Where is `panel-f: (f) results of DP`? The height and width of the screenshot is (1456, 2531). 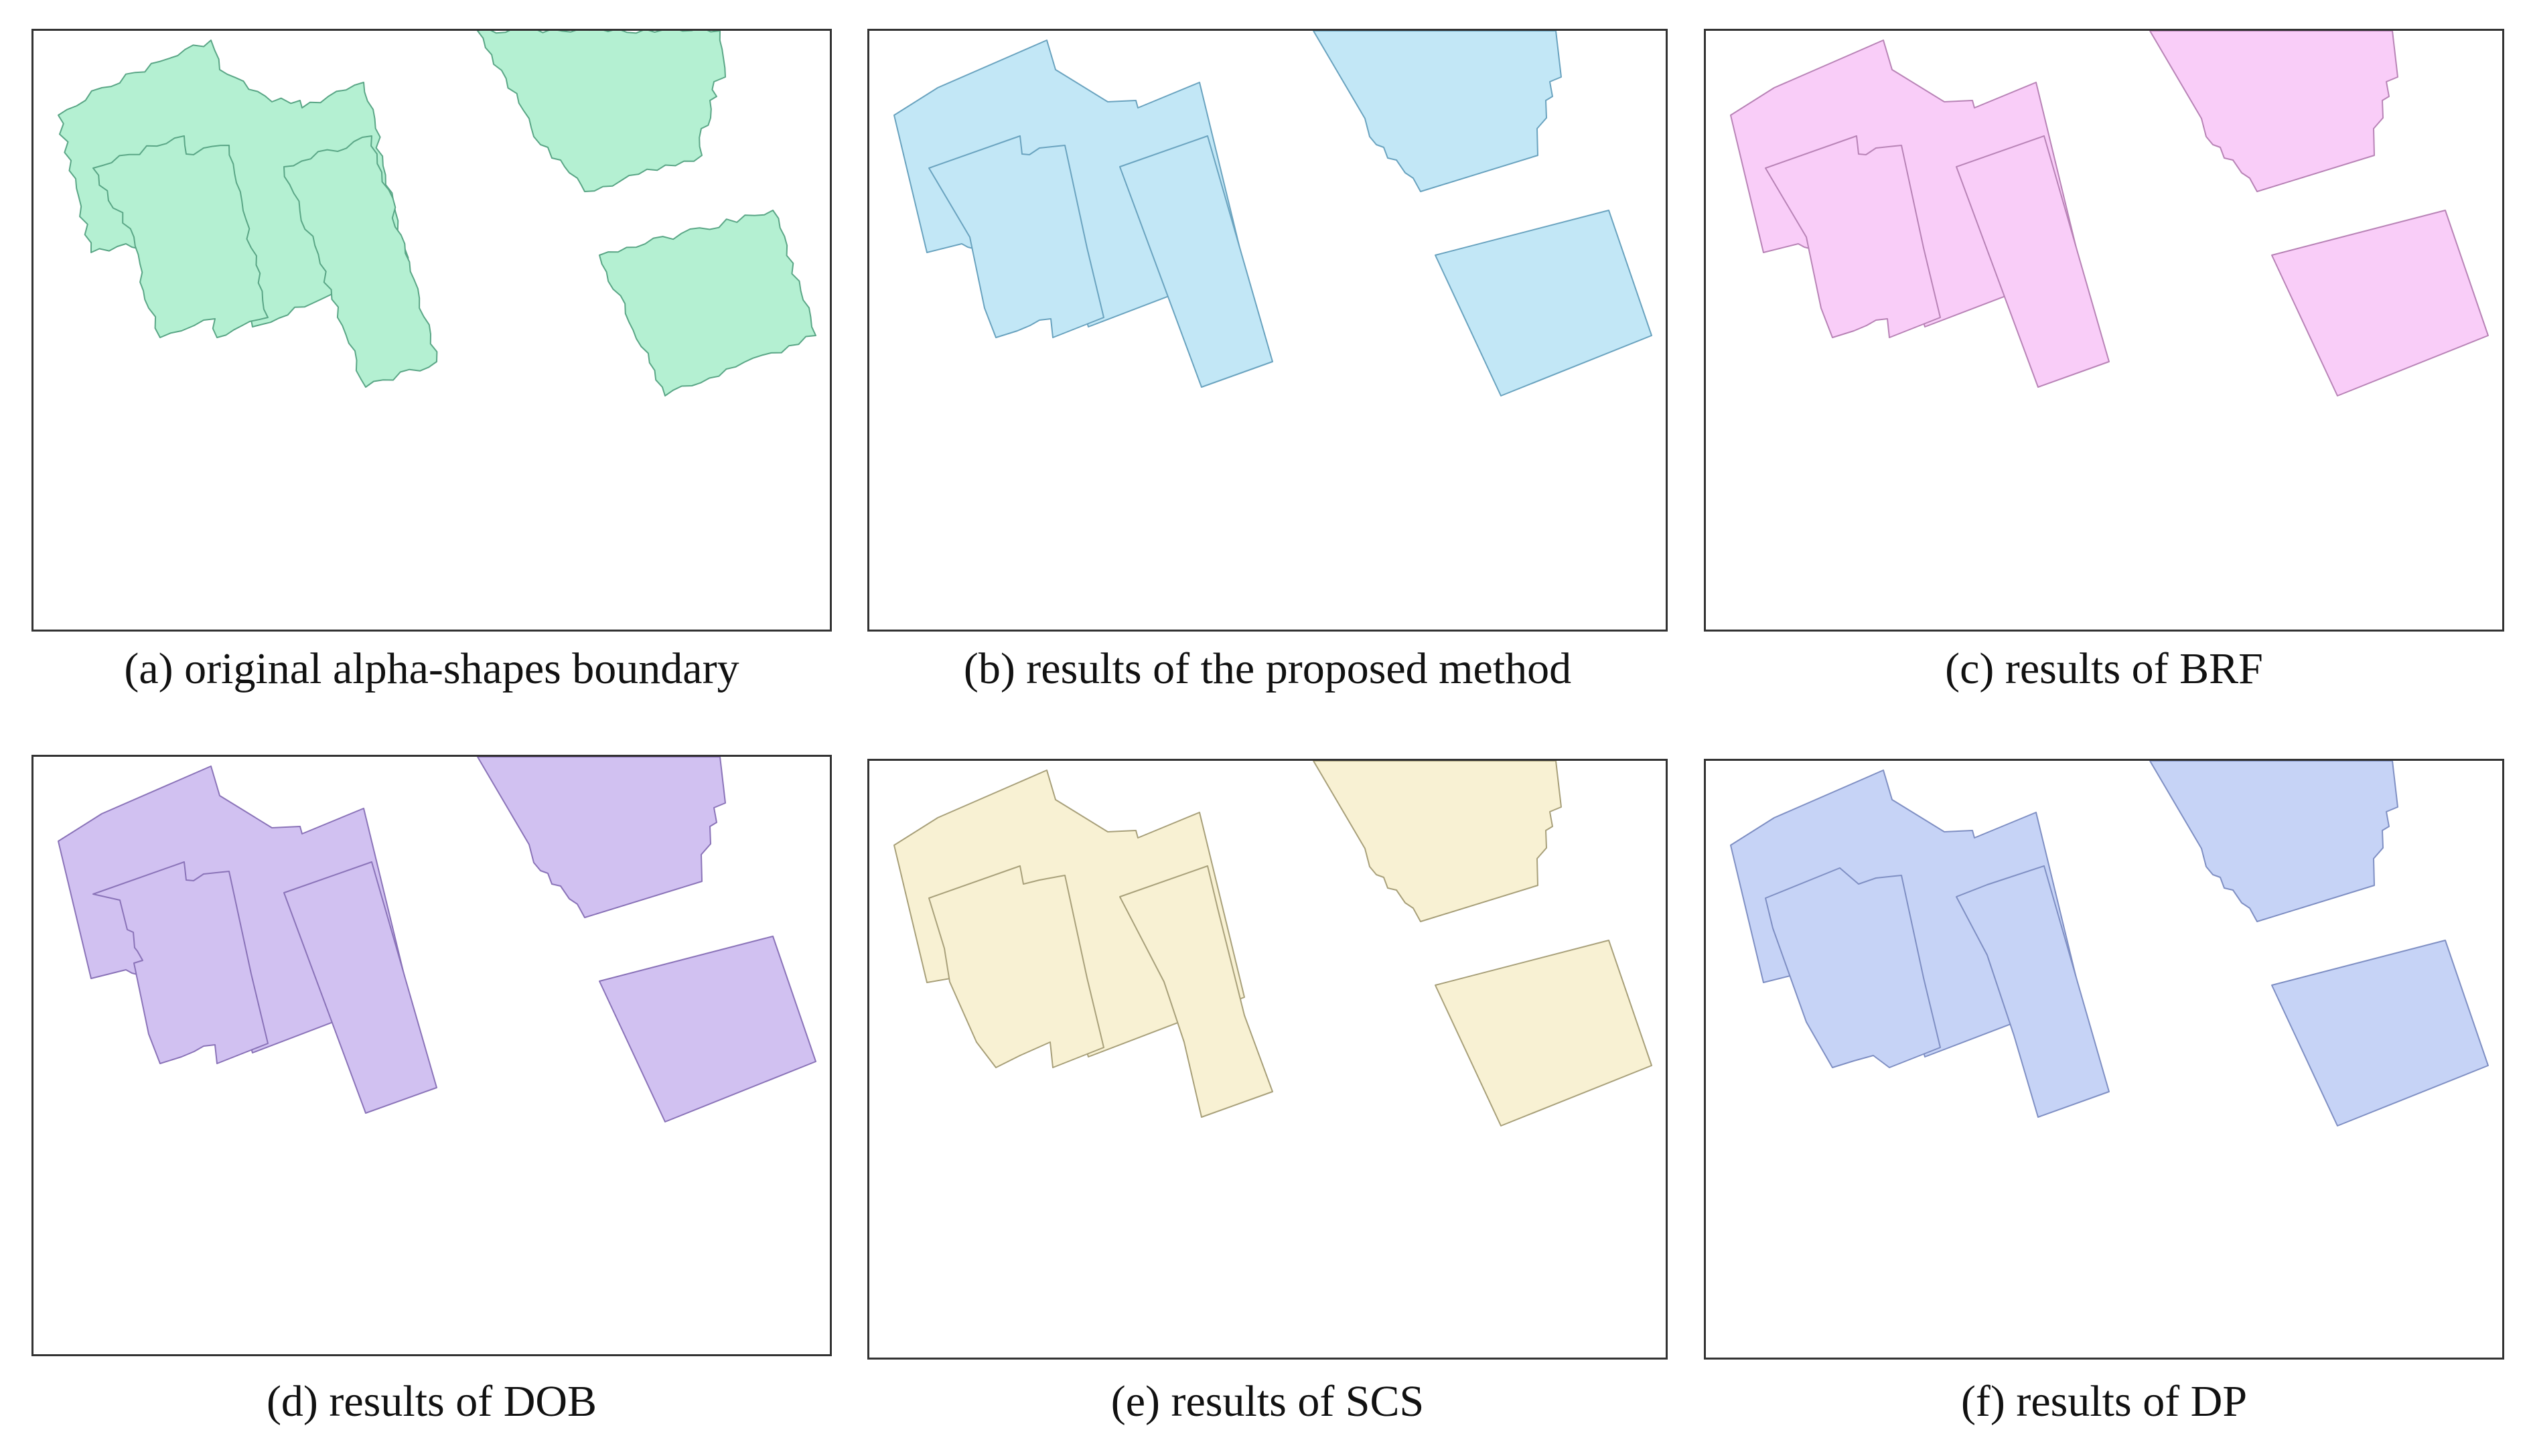 panel-f: (f) results of DP is located at coordinates (2104, 1094).